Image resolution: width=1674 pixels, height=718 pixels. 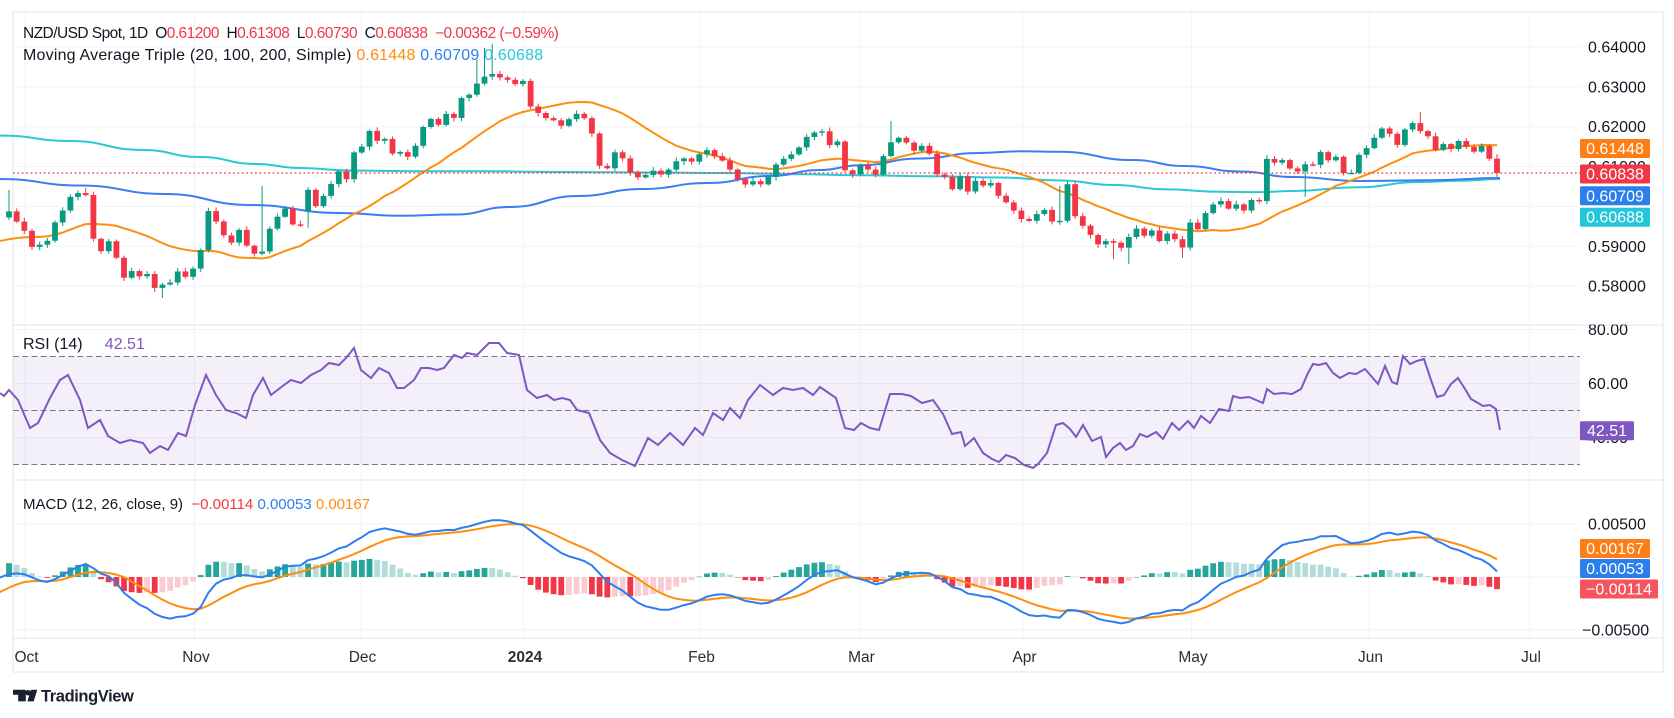 I want to click on svg-text: −0.00500, so click(x=1615, y=631).